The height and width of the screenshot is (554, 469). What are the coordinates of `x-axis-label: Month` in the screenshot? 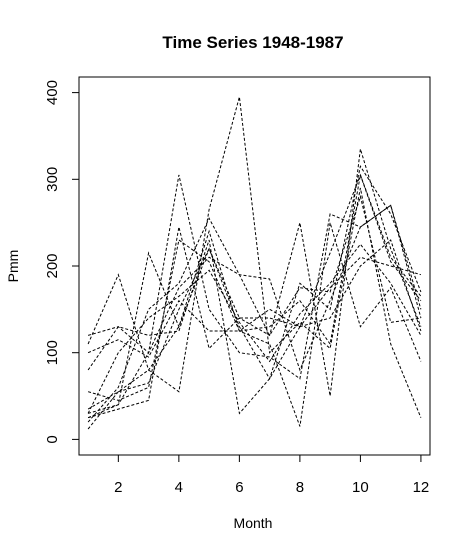 It's located at (253, 523).